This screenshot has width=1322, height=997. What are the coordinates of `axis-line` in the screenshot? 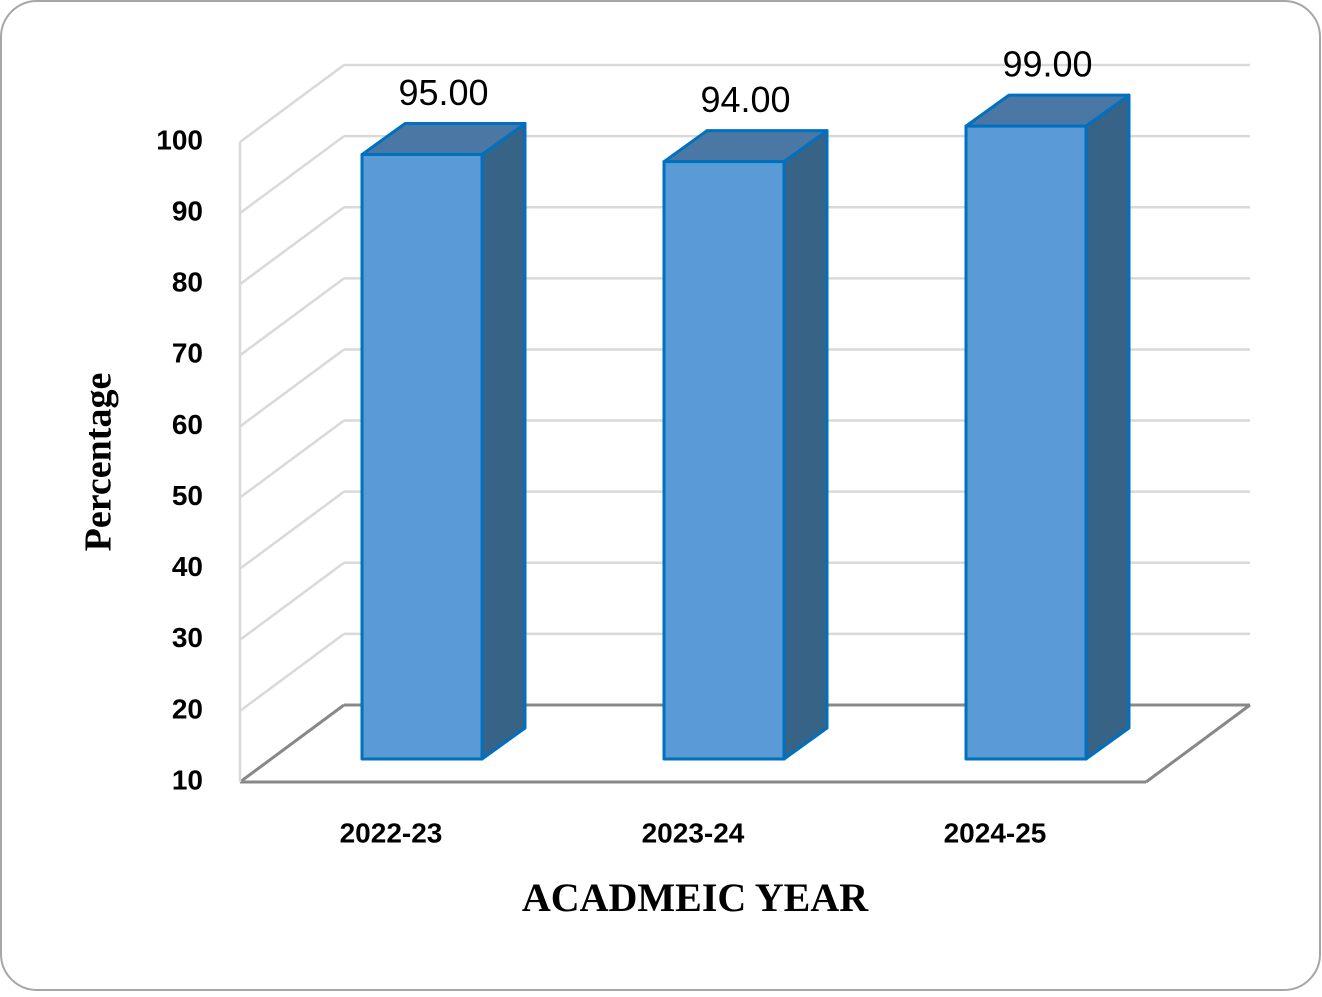 It's located at (1198, 743).